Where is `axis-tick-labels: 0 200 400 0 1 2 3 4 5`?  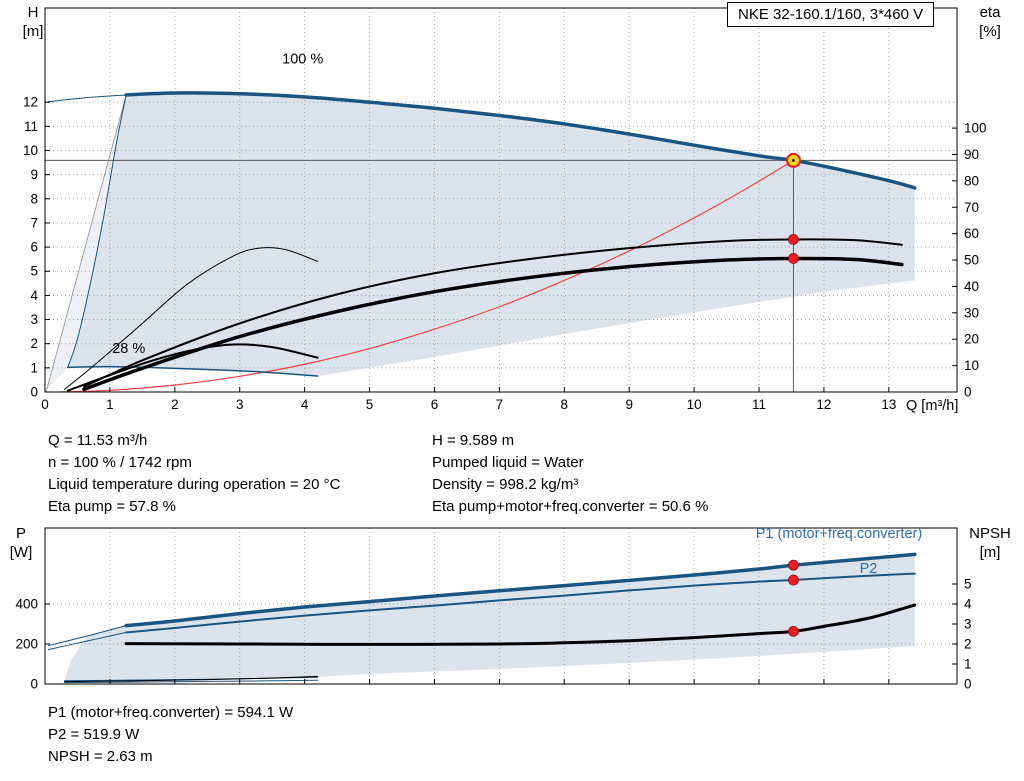
axis-tick-labels: 0 200 400 0 1 2 3 4 5 is located at coordinates (493, 634).